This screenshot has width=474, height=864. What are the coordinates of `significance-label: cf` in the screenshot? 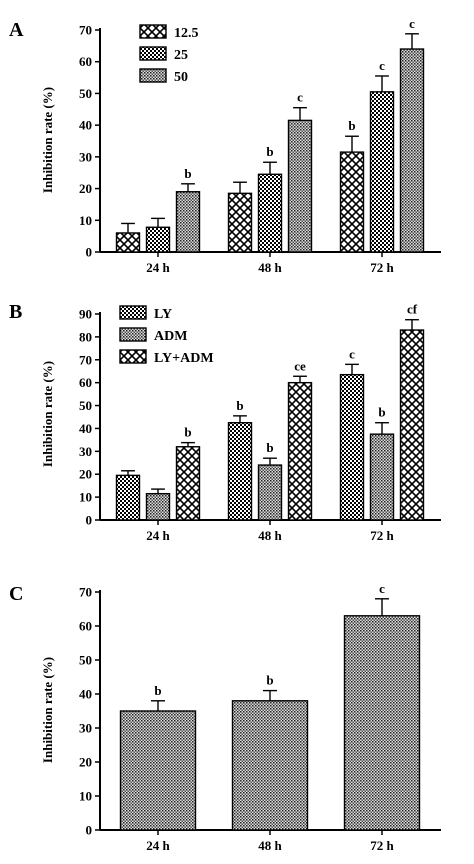 It's located at (412, 309).